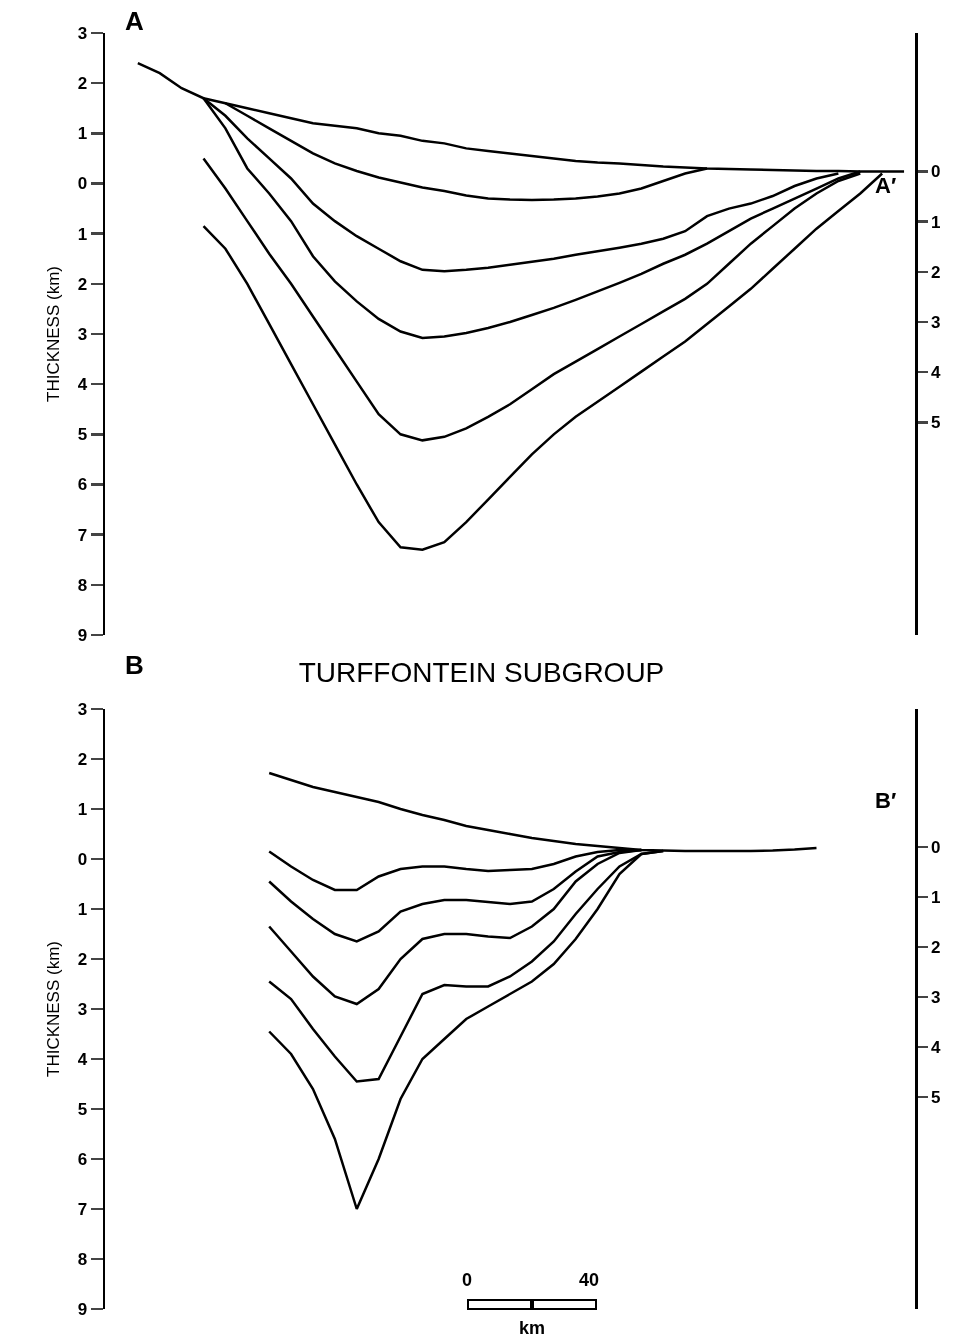 The image size is (963, 1341). Describe the element at coordinates (886, 185) in the screenshot. I see `annotation: A′` at that location.